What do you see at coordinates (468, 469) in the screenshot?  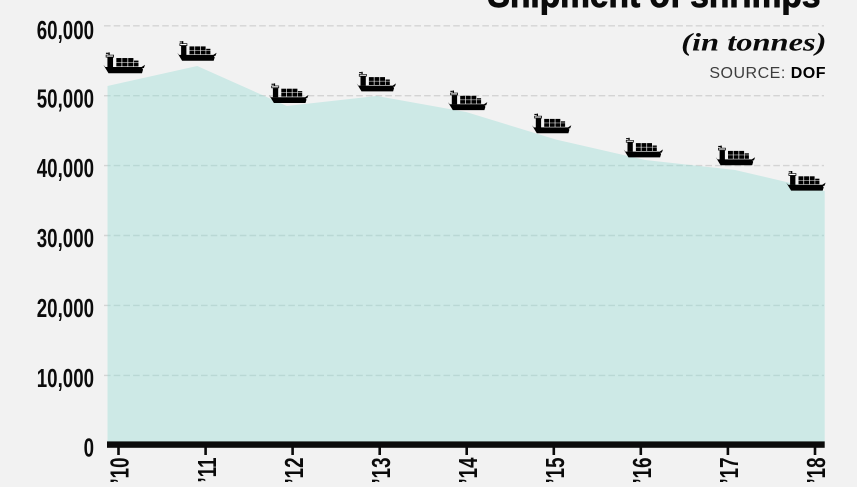 I see `svg-text: ’14` at bounding box center [468, 469].